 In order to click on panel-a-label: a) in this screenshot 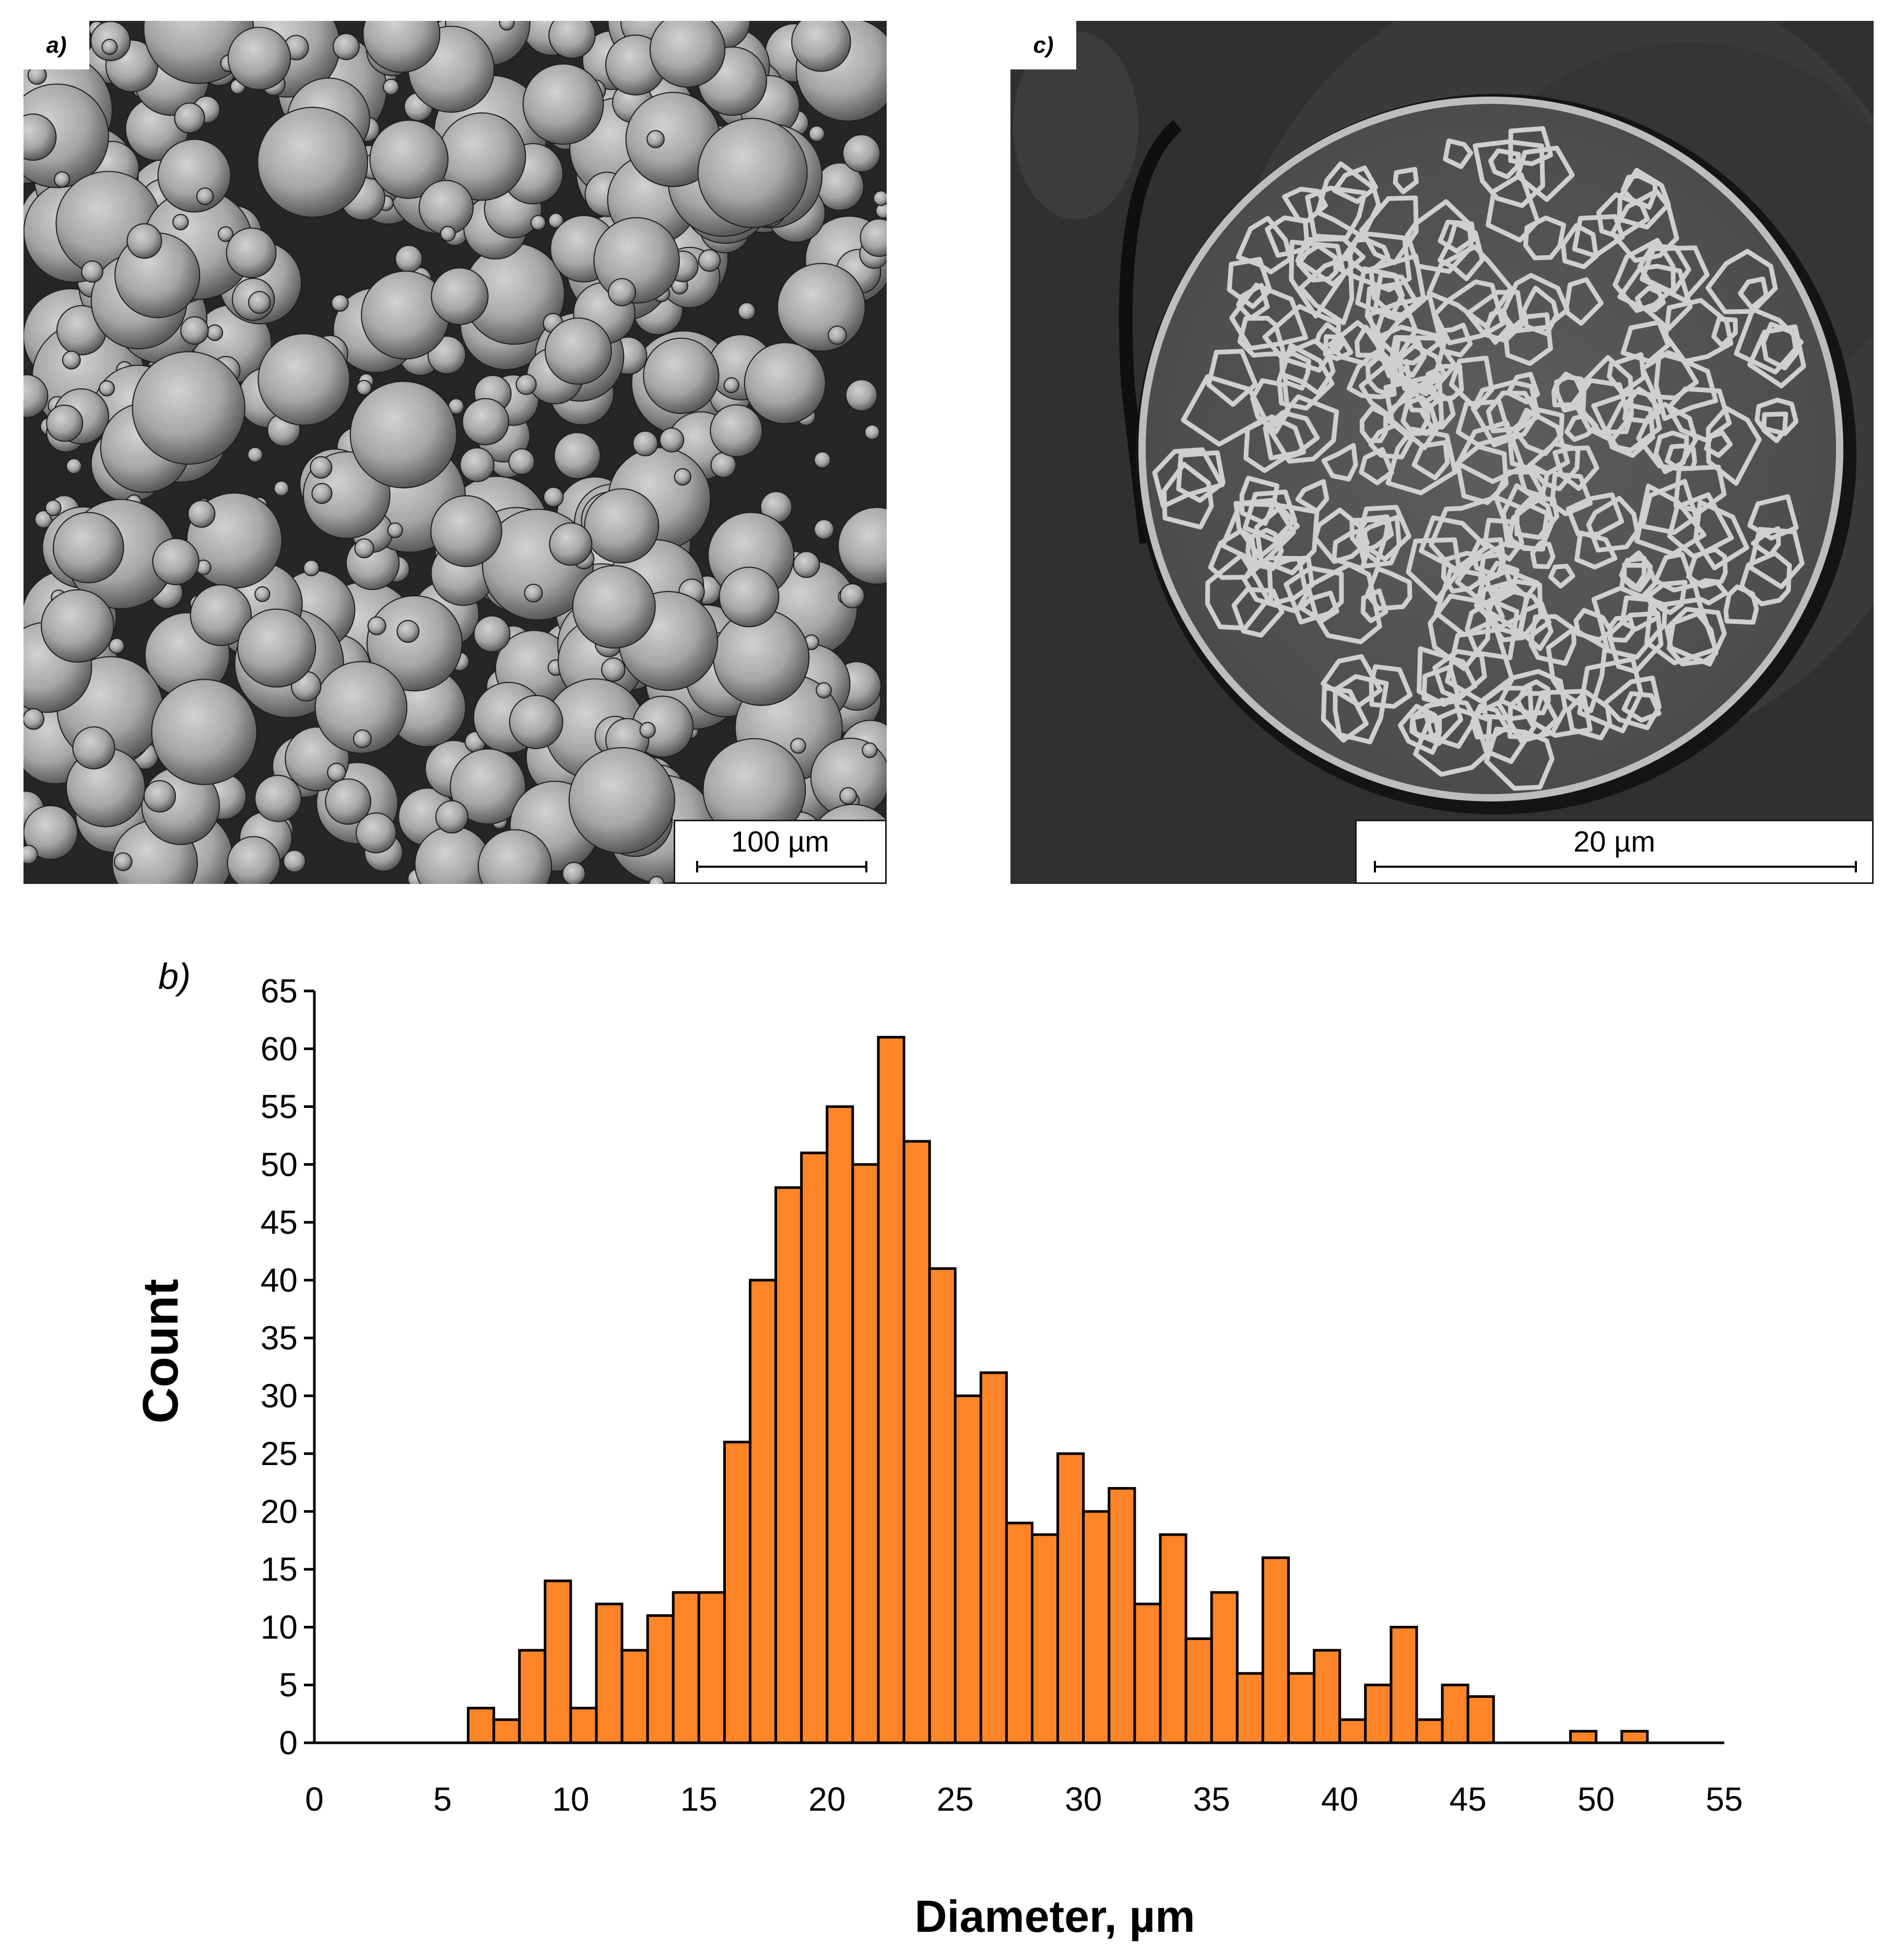, I will do `click(56, 45)`.